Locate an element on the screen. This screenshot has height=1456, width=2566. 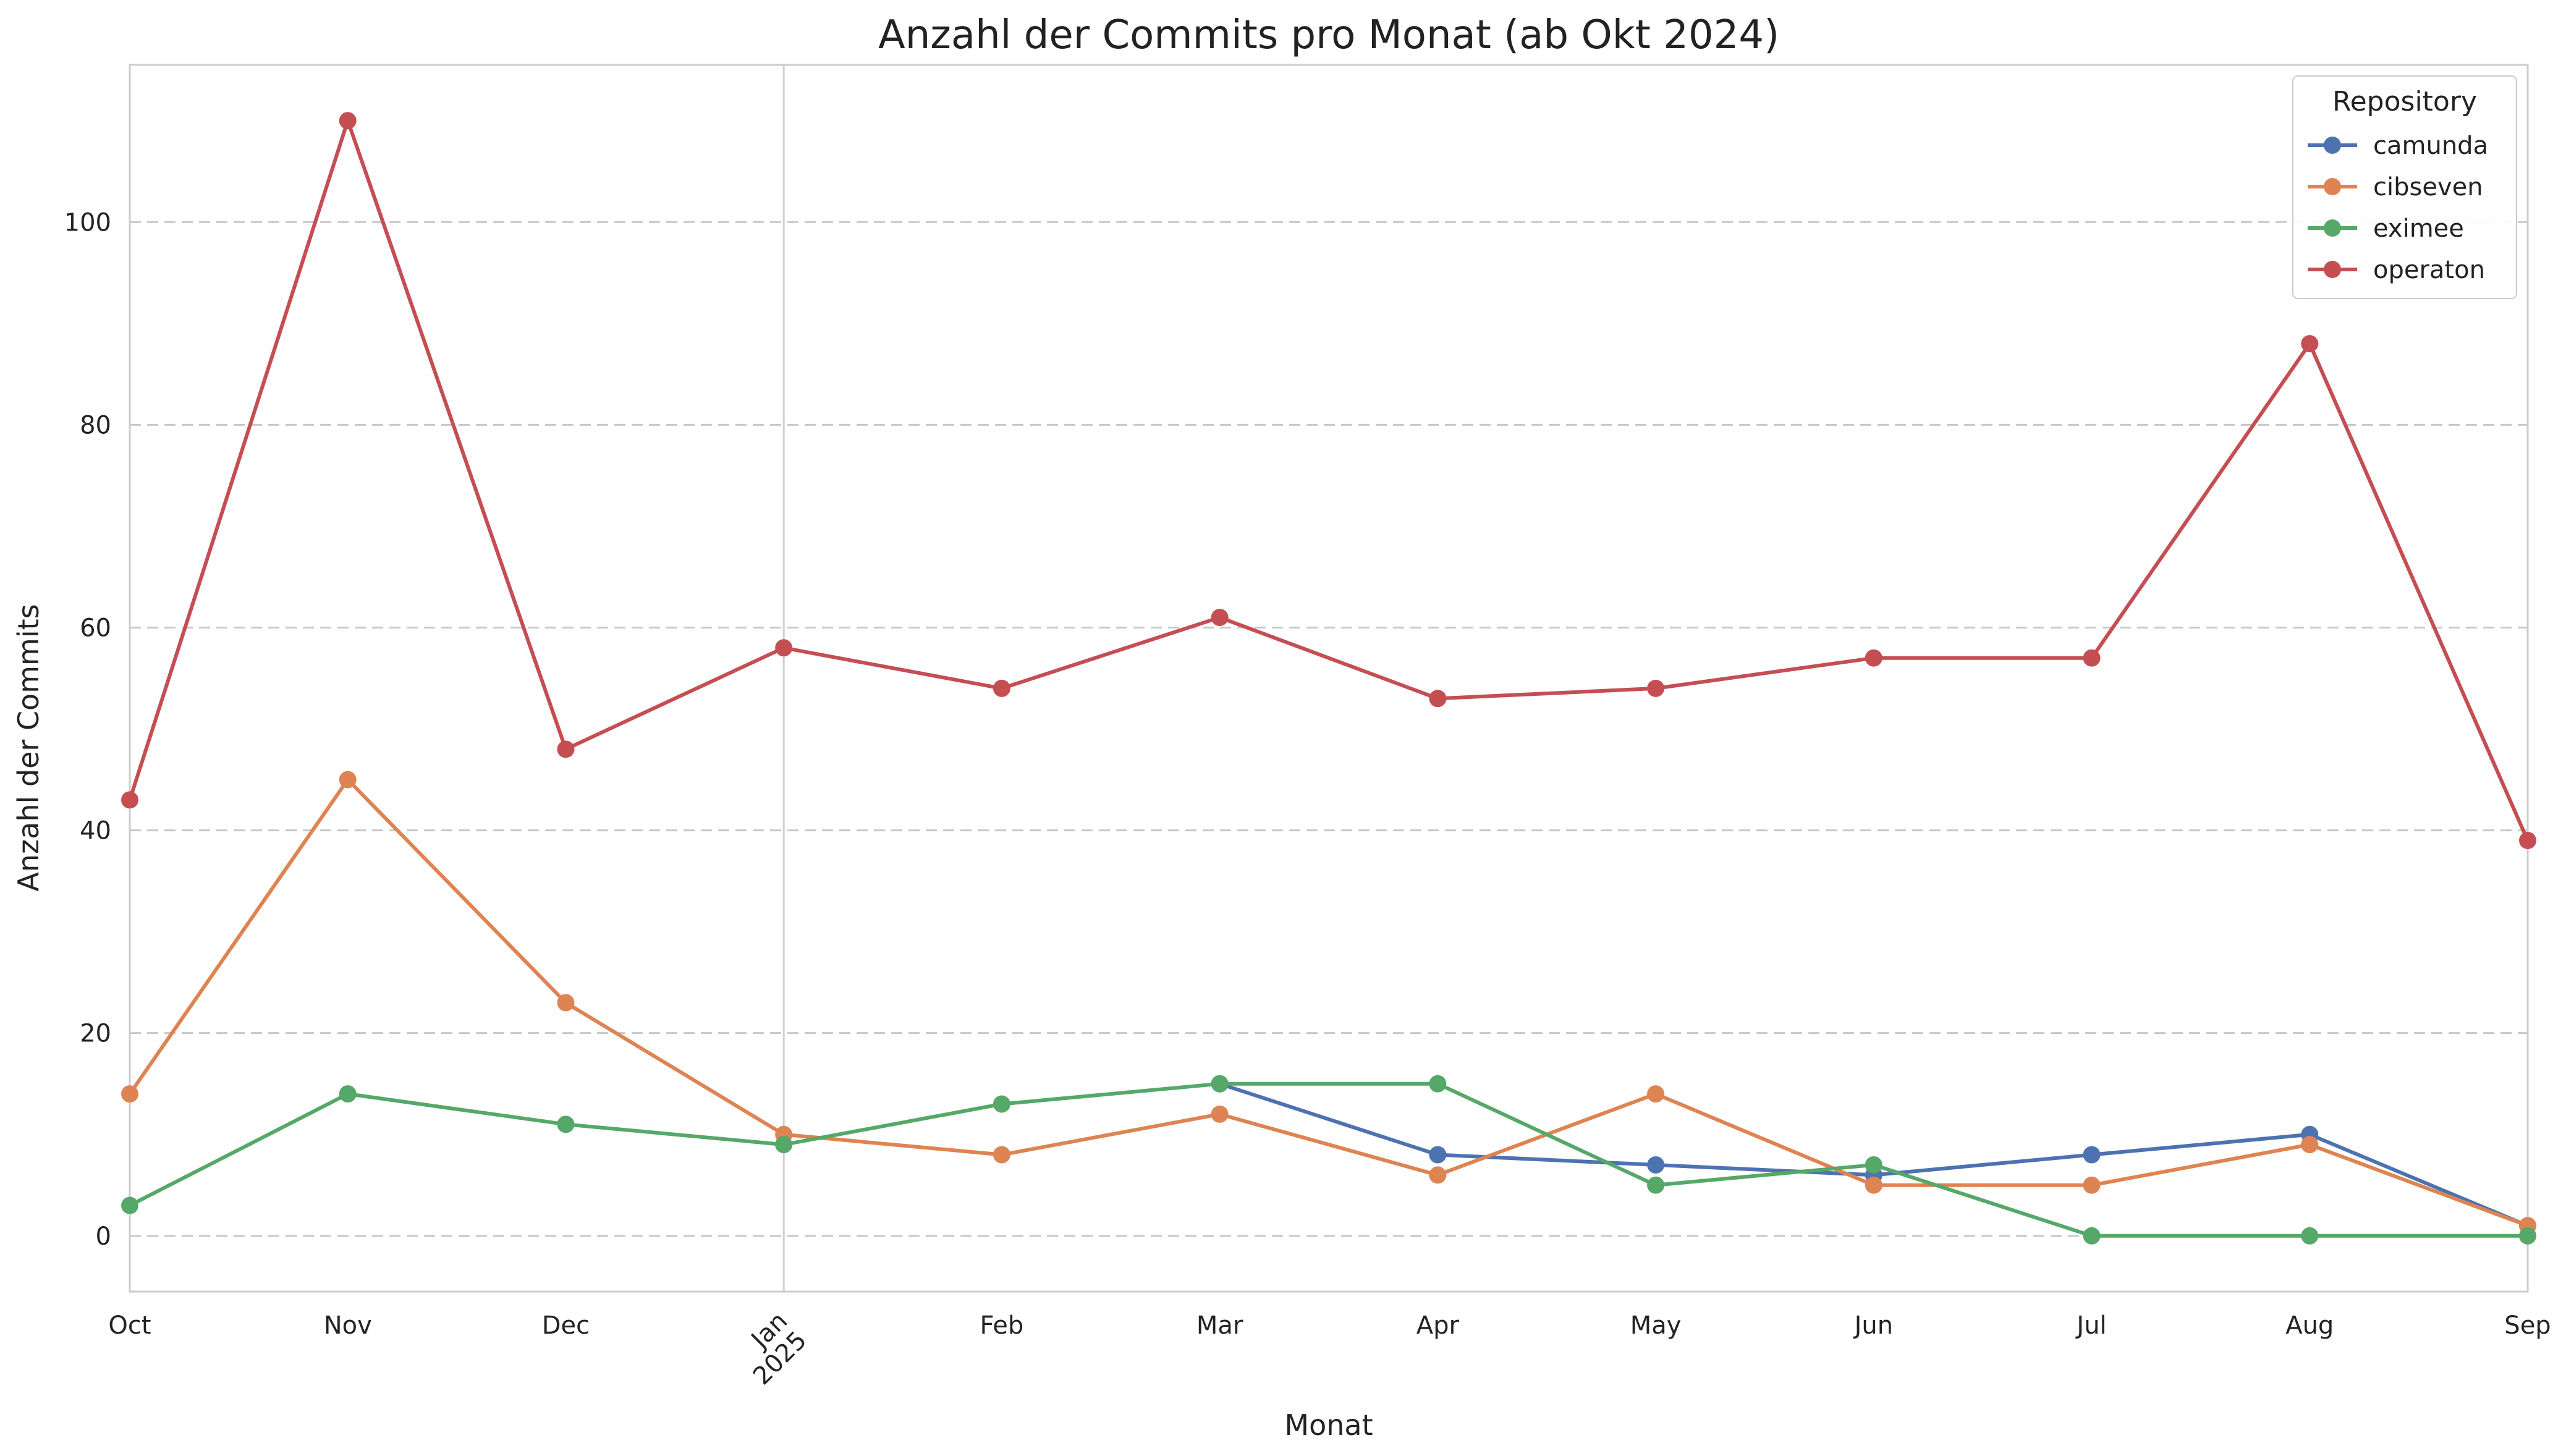
legend-label: cibseven is located at coordinates (2428, 187).